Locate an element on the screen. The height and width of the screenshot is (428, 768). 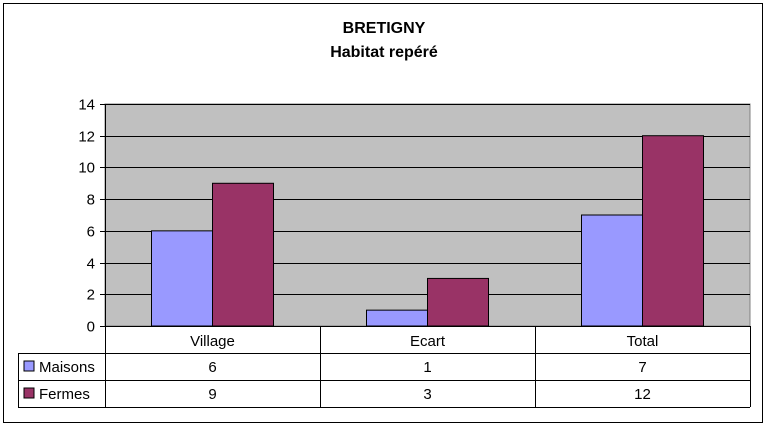
y-tick-label: 0 is located at coordinates (91, 327).